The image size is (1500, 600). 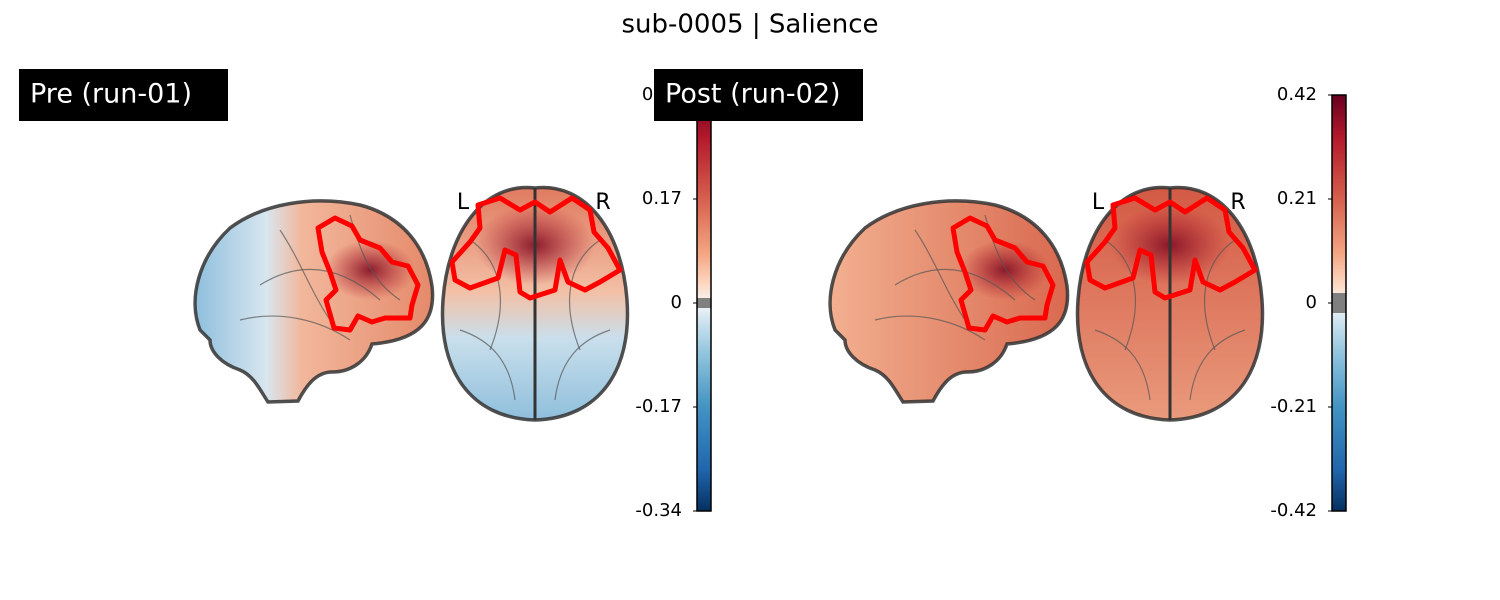 I want to click on colorbar-tick-label: 0.21, so click(x=1297, y=198).